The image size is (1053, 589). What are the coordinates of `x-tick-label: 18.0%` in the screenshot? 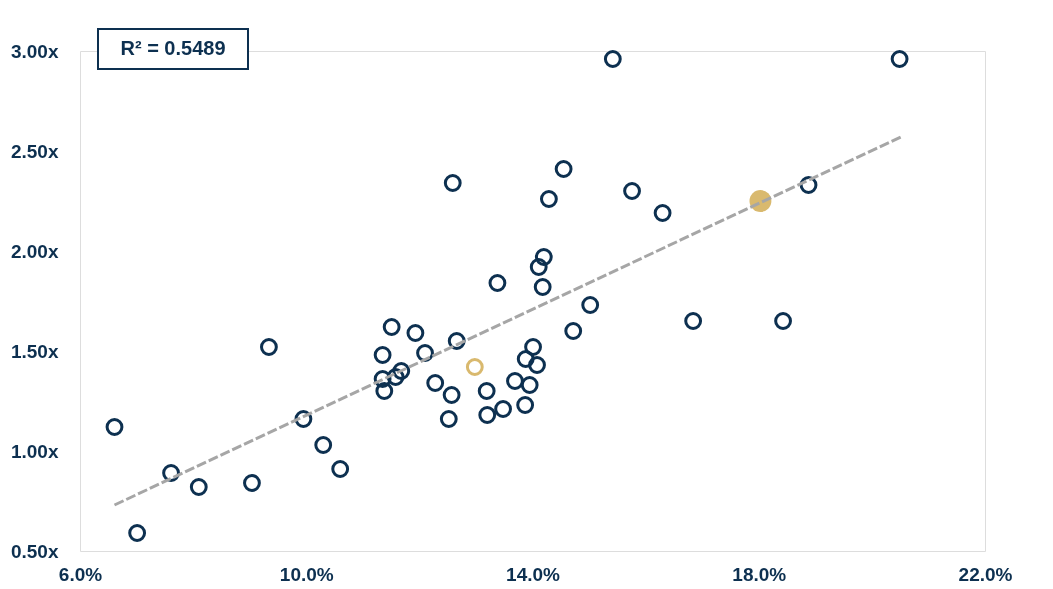 It's located at (759, 574).